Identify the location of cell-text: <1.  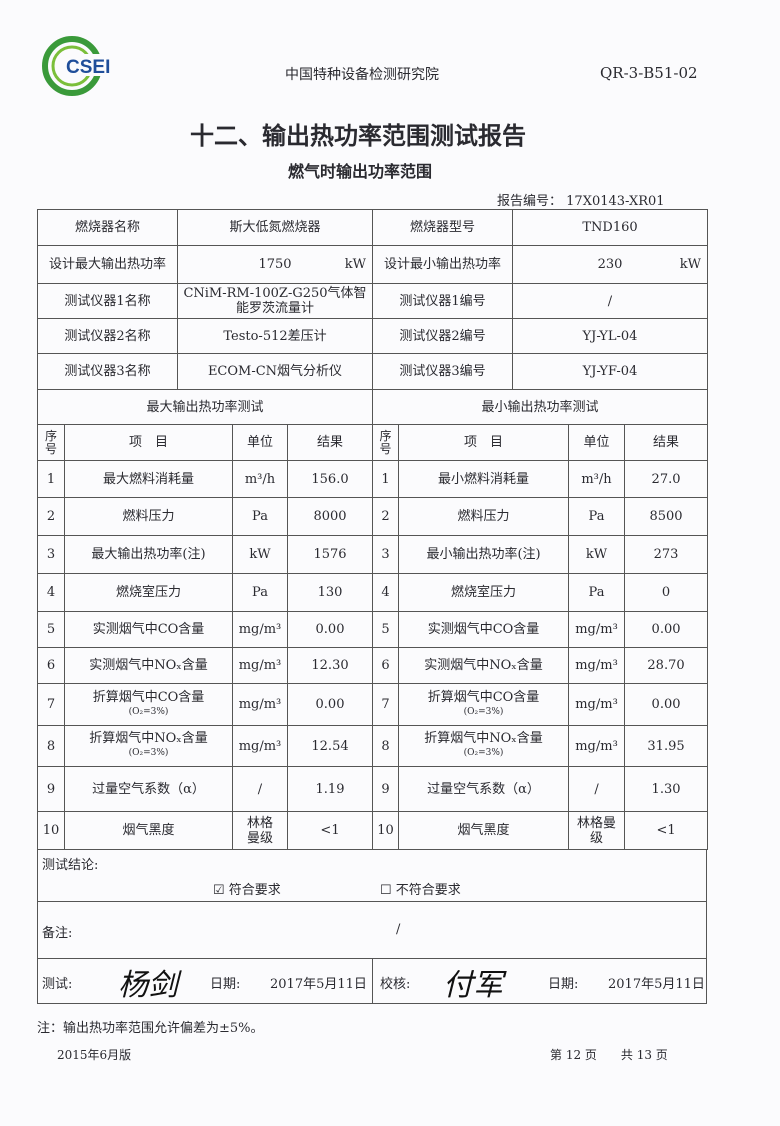
(330, 830).